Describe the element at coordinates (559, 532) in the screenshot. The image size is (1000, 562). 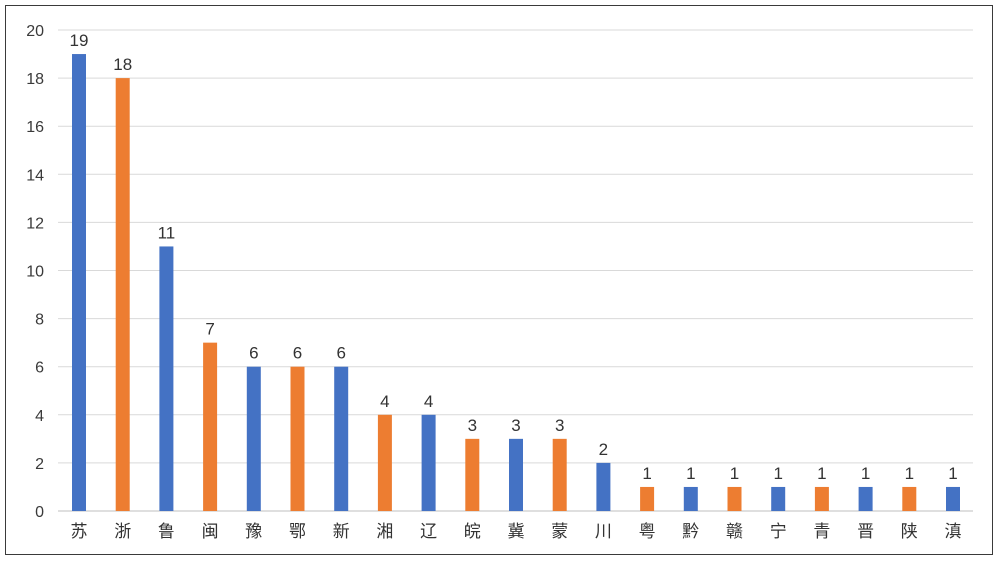
I see `x-tick-label: 蒙` at that location.